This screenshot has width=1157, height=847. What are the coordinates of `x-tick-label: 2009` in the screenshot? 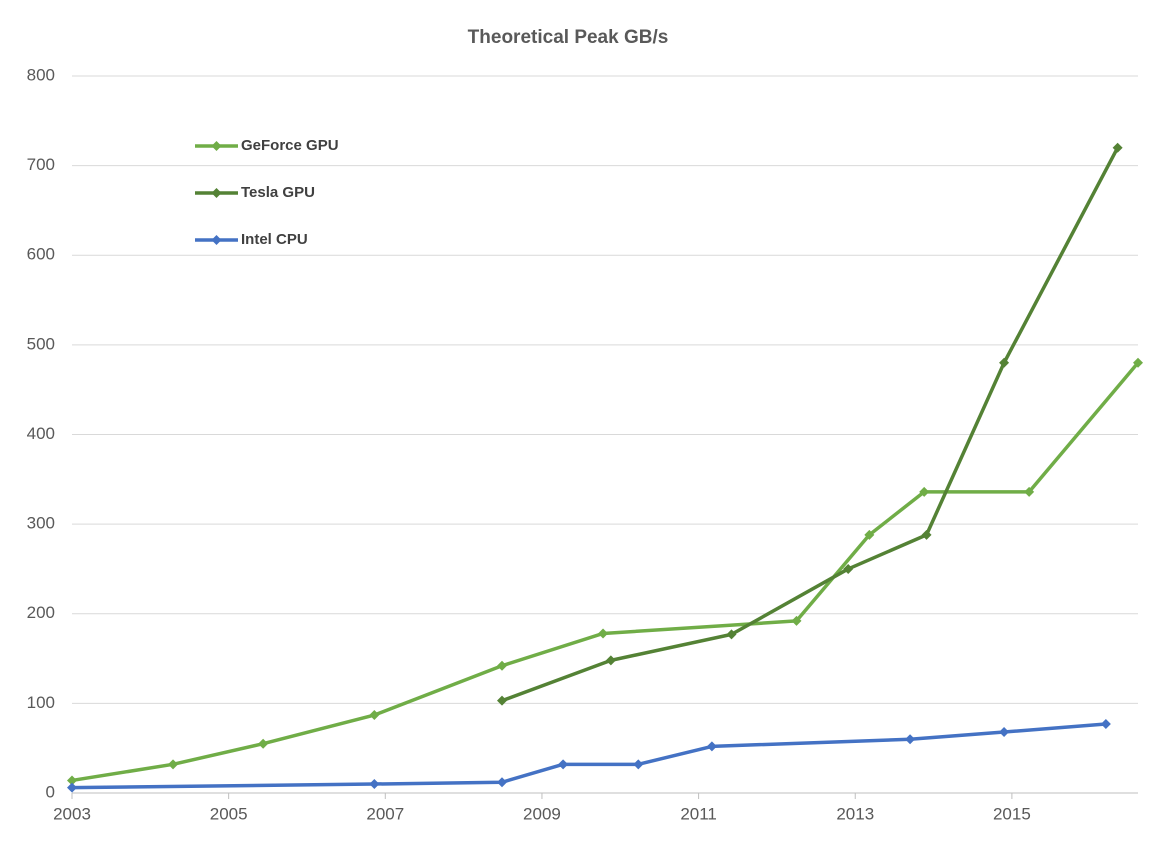 It's located at (542, 813).